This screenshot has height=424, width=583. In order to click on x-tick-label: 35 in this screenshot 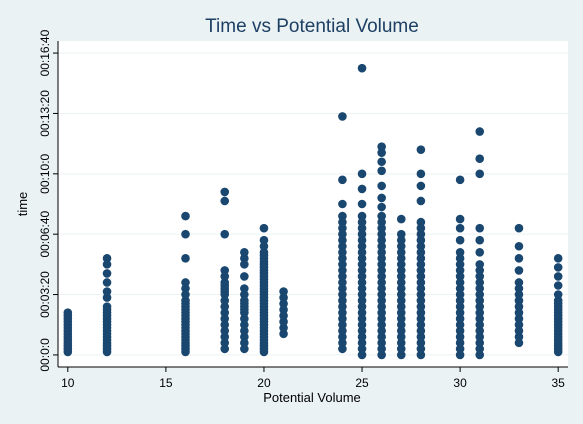, I will do `click(559, 383)`.